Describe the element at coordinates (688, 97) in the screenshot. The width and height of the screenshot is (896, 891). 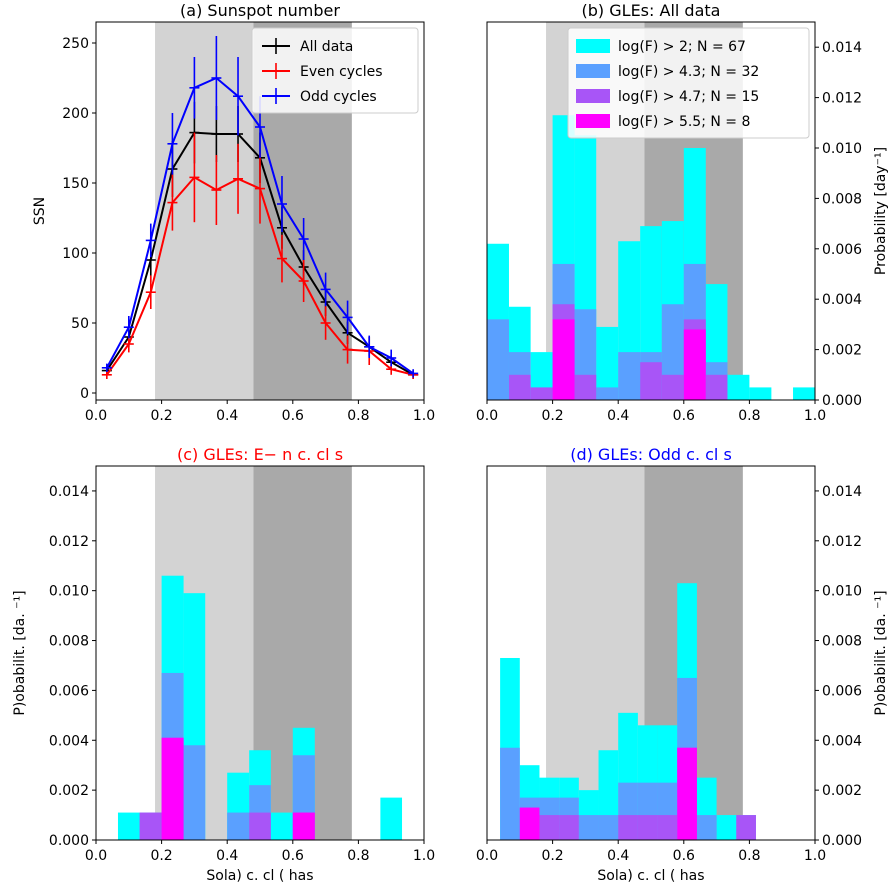
I see `legend-label: log(F) > 4.7; N = 15` at that location.